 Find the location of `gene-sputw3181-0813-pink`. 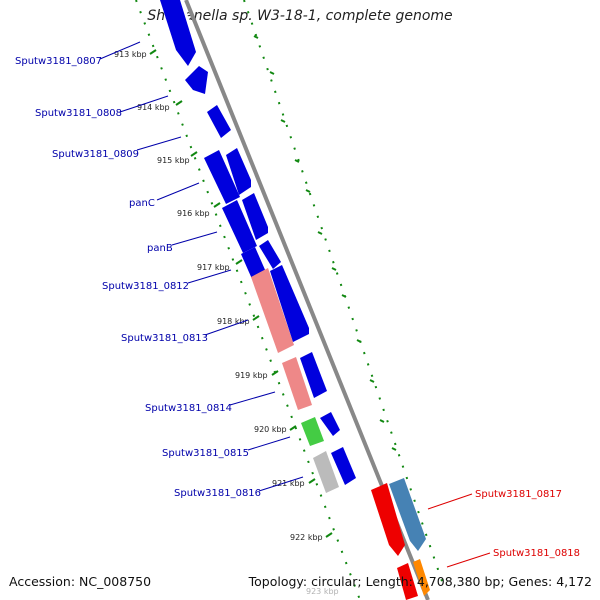

gene-sputw3181-0813-pink is located at coordinates (272, 310).